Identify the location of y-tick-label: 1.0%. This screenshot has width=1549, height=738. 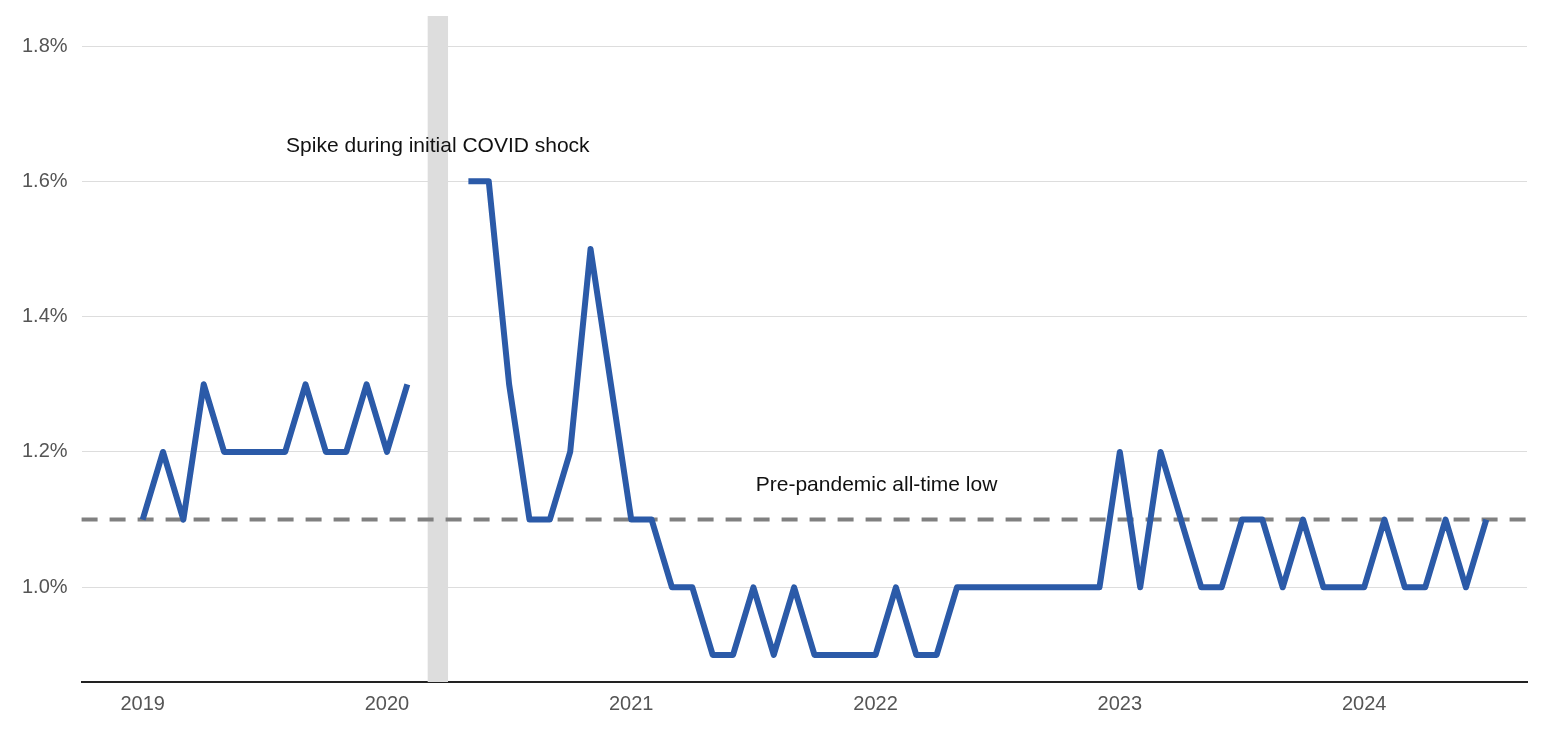
(44, 585).